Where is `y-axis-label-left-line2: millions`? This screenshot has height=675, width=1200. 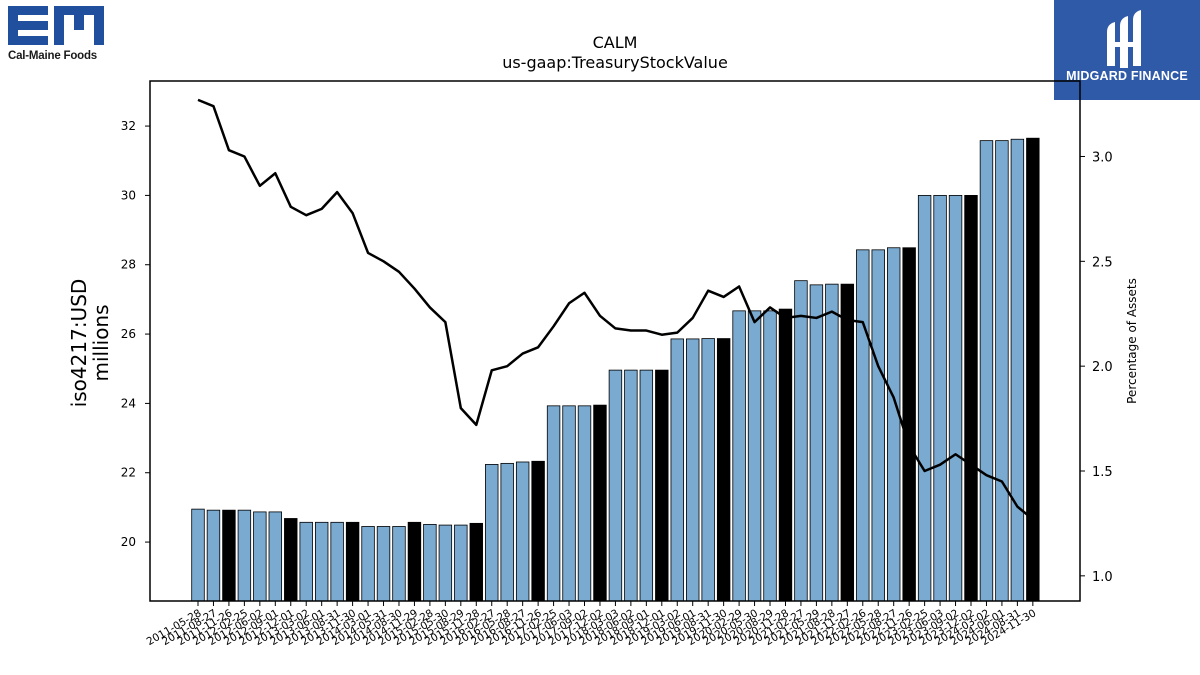 y-axis-label-left-line2: millions is located at coordinates (101, 342).